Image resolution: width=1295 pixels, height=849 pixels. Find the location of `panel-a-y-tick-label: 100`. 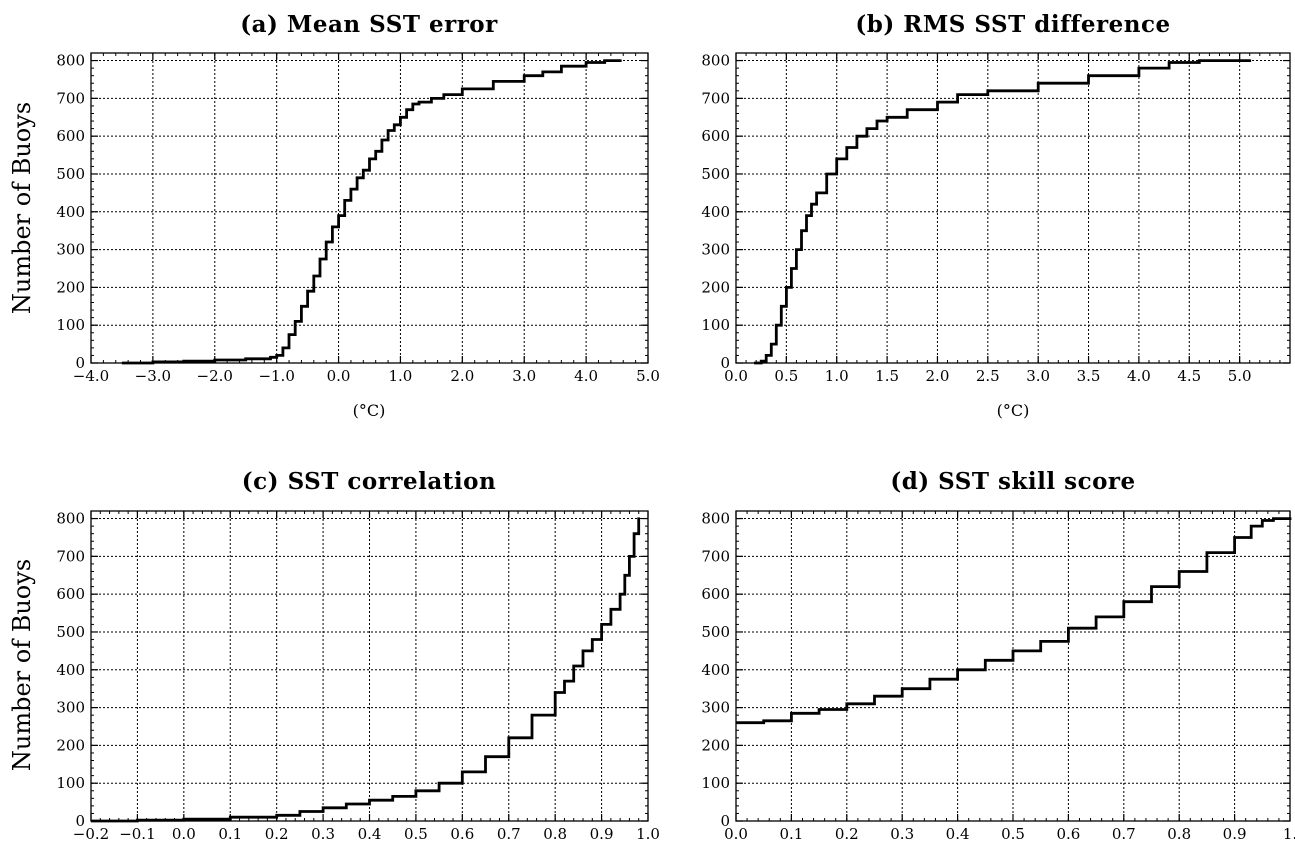

panel-a-y-tick-label: 100 is located at coordinates (70, 325).